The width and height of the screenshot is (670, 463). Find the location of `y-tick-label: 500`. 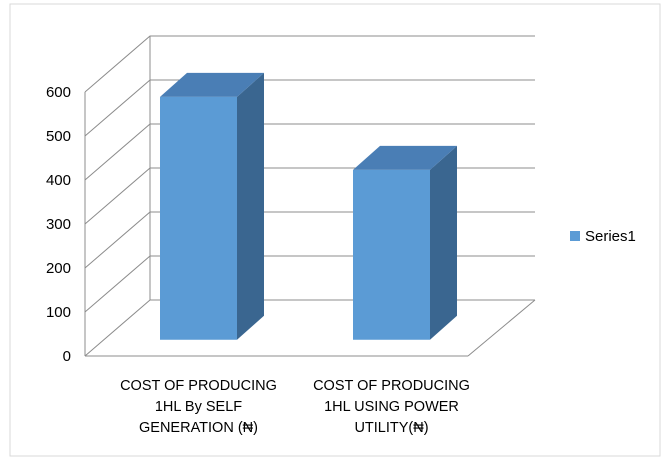

y-tick-label: 500 is located at coordinates (58, 136).